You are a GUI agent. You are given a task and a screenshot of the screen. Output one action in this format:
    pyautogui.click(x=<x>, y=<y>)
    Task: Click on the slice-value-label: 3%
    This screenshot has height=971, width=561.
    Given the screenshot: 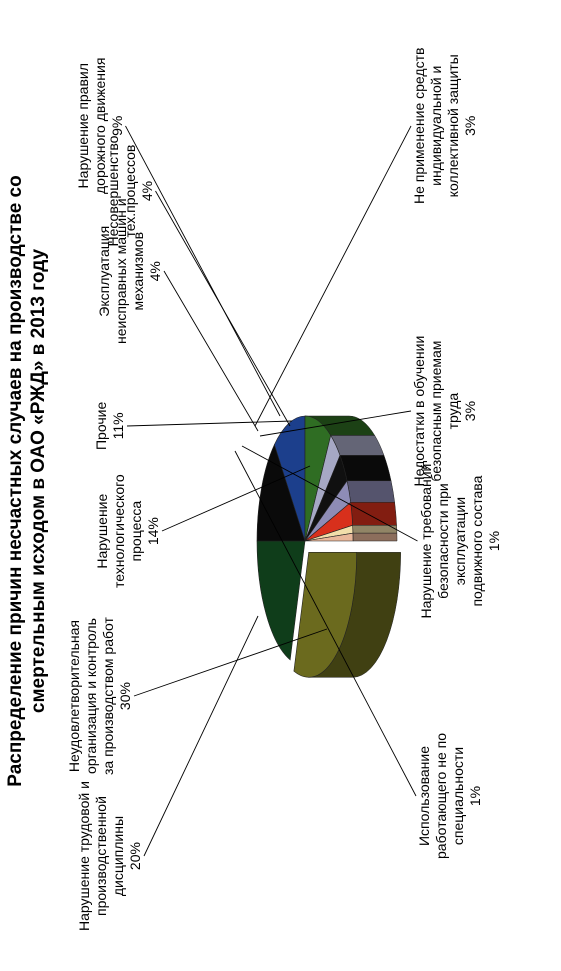 What is the action you would take?
    pyautogui.click(x=470, y=125)
    